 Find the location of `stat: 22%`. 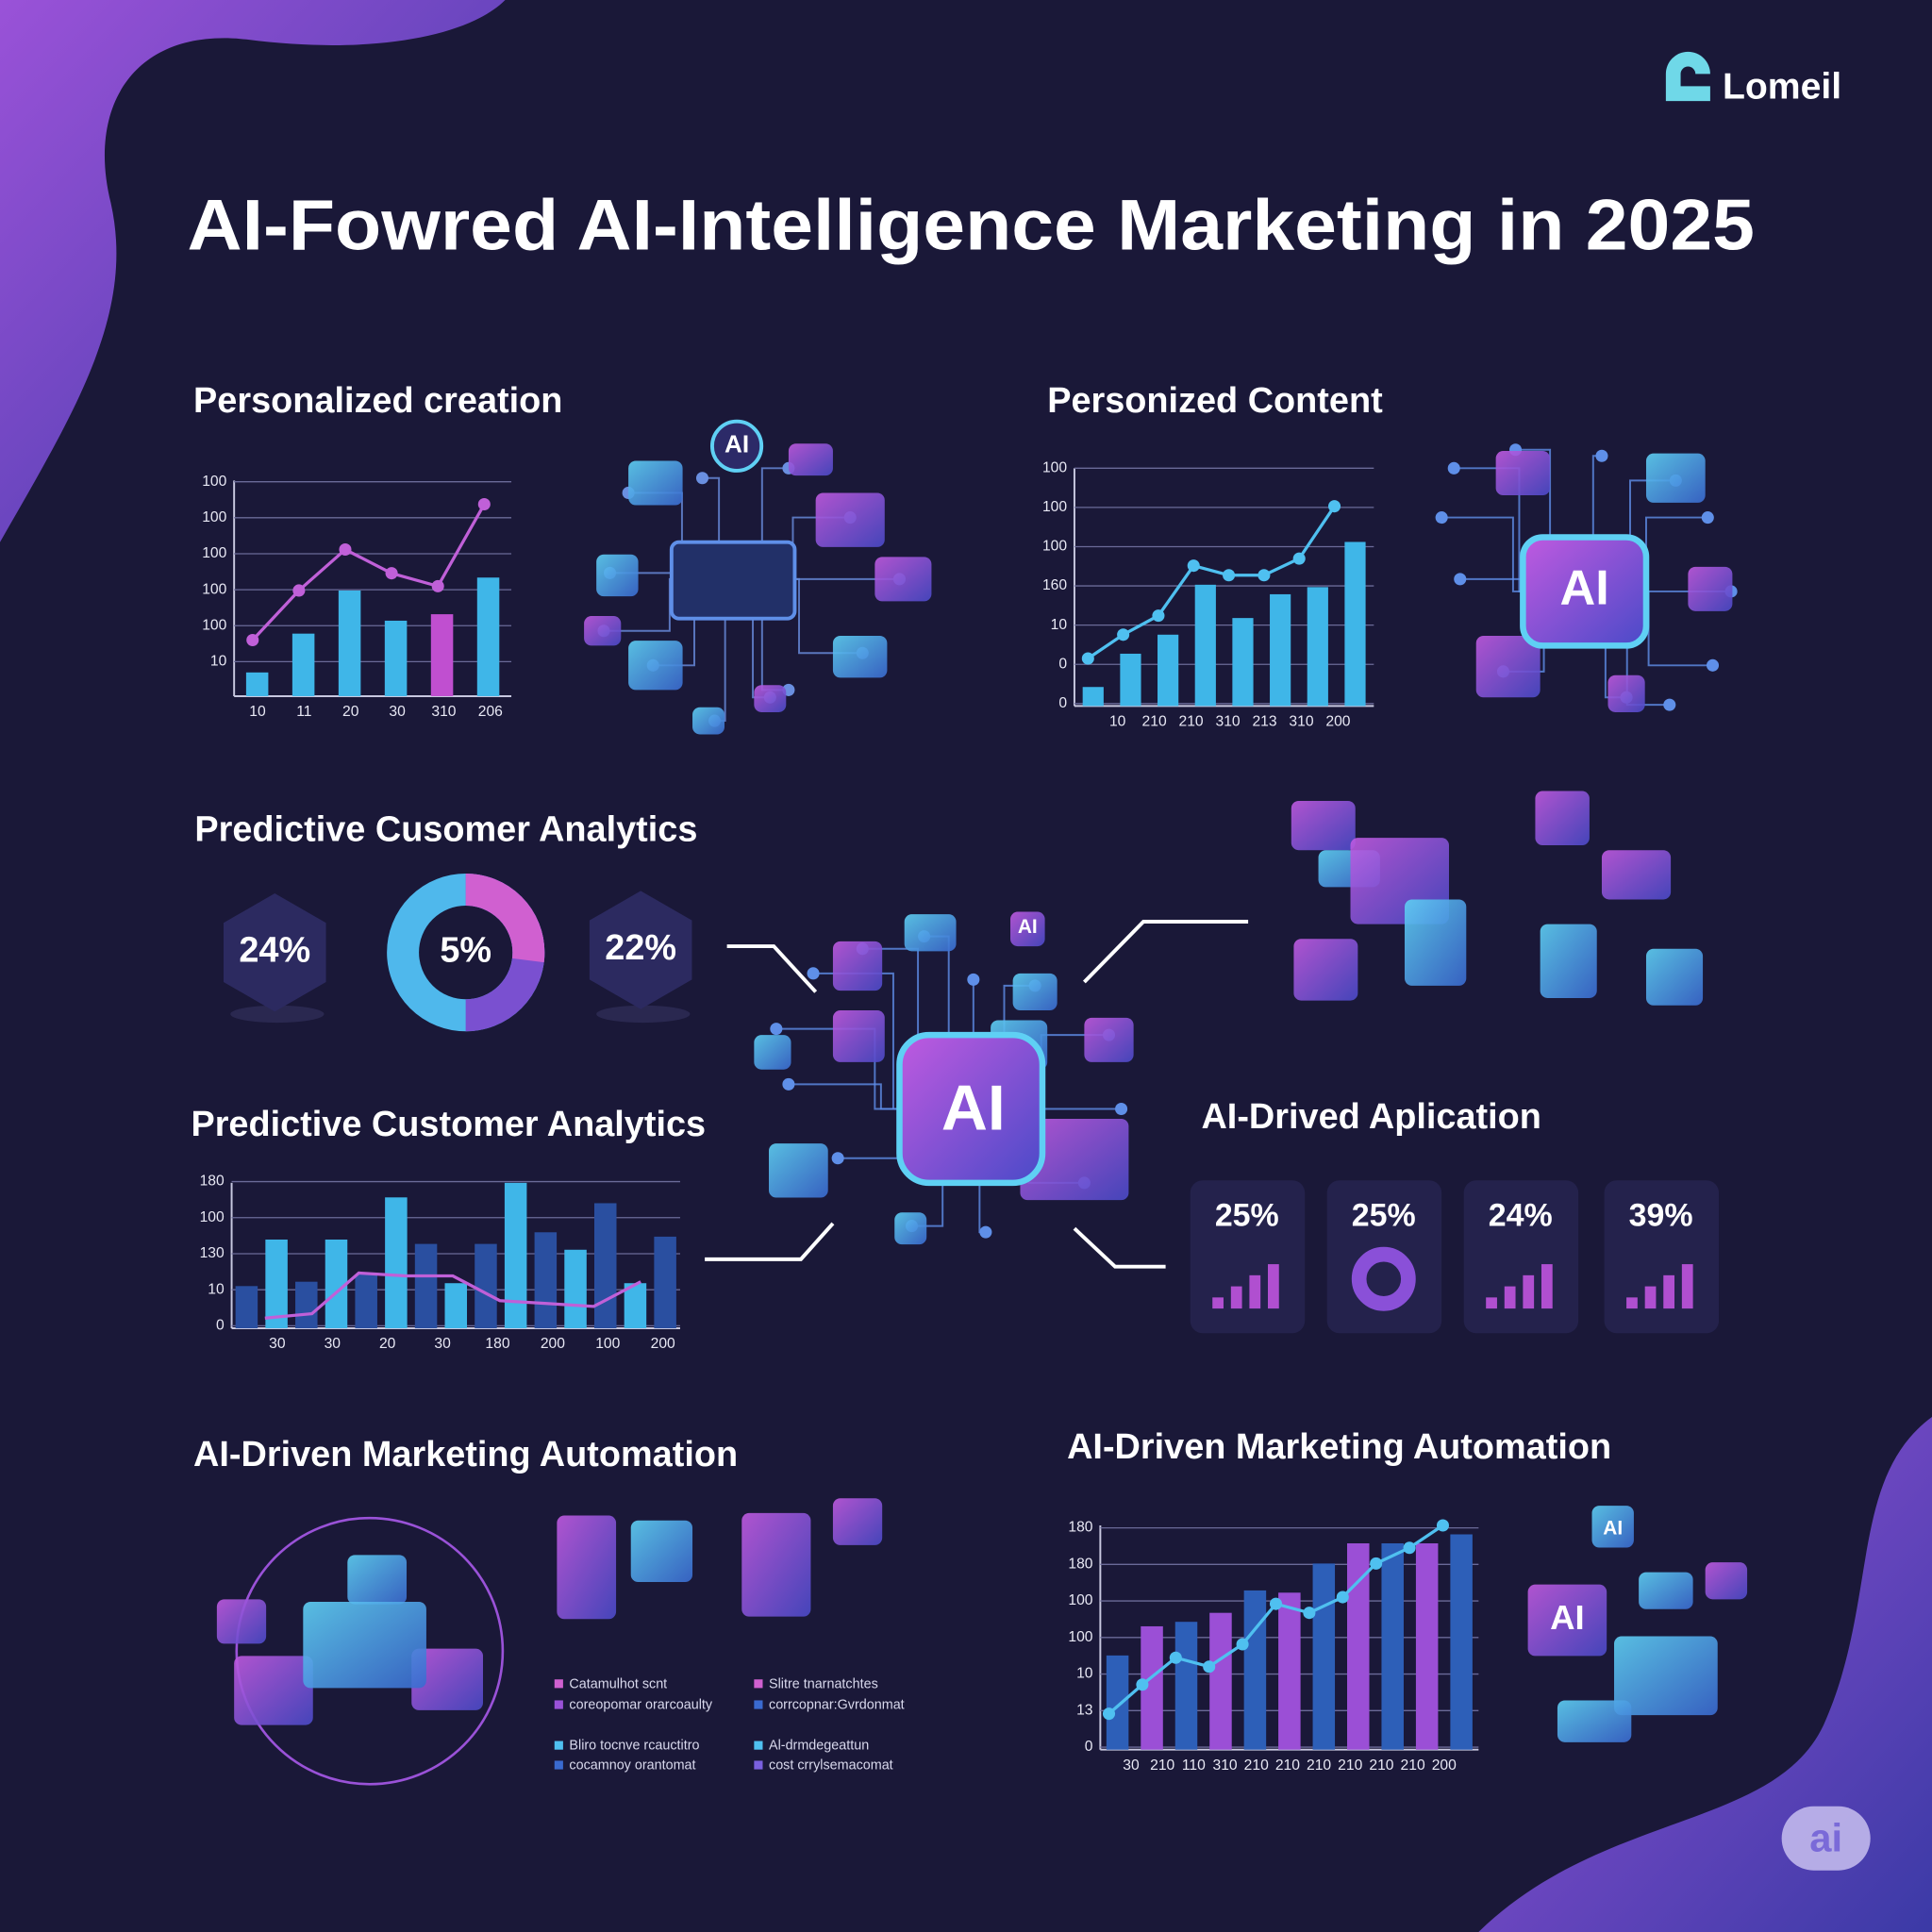

stat: 22% is located at coordinates (640, 948).